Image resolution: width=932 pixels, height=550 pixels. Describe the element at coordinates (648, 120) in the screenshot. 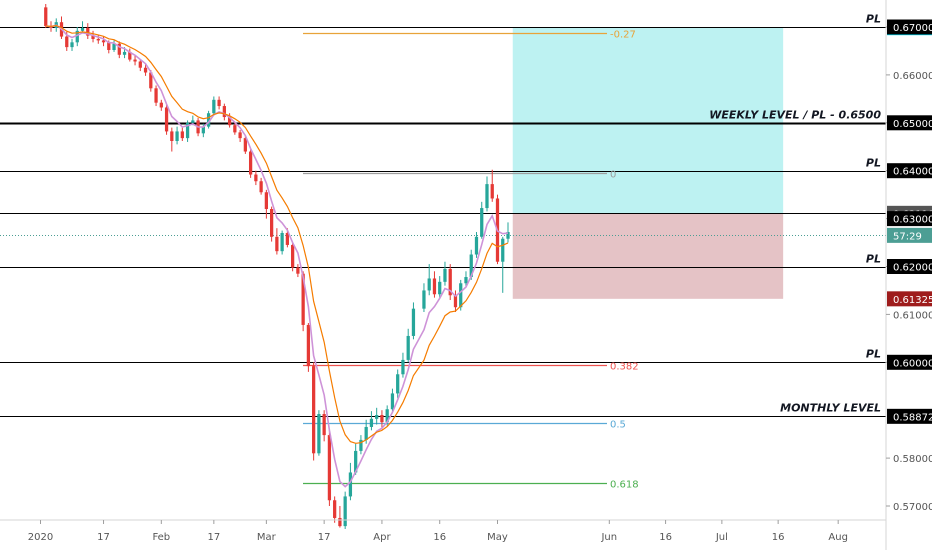

I see `position-profit-zone` at that location.